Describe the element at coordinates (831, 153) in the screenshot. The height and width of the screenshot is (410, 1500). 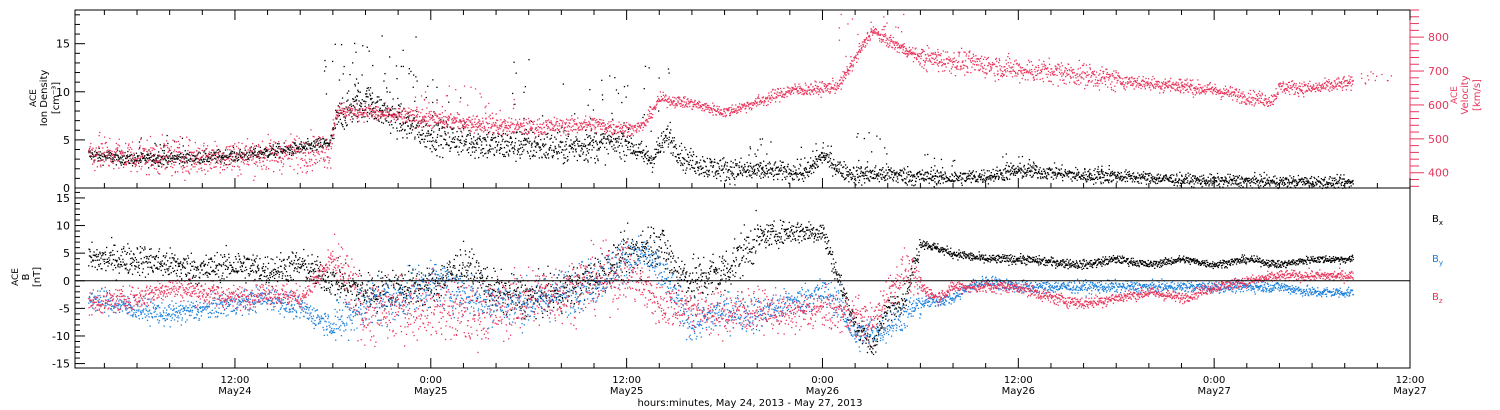
I see `top-point-0-2068` at that location.